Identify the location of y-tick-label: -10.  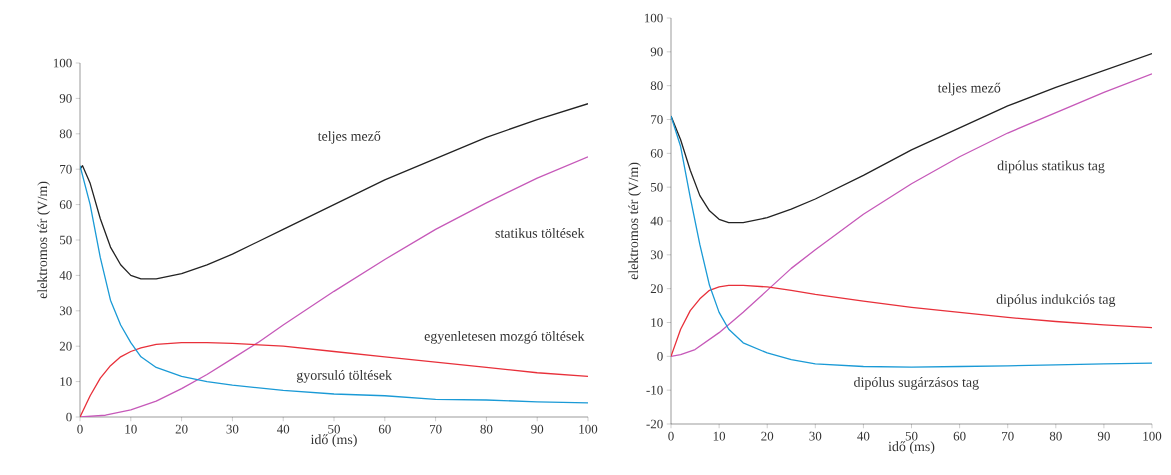
(654, 390).